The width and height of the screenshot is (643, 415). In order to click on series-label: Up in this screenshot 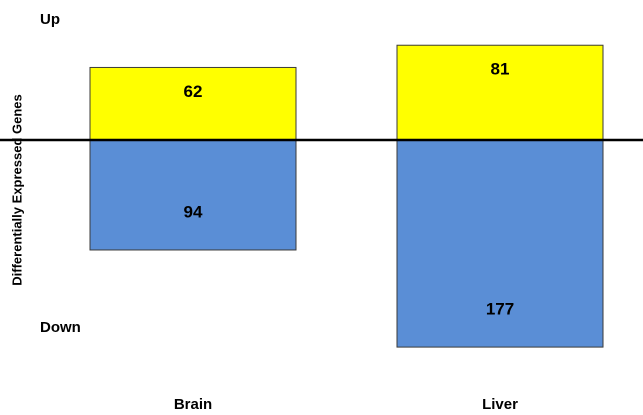, I will do `click(50, 19)`.